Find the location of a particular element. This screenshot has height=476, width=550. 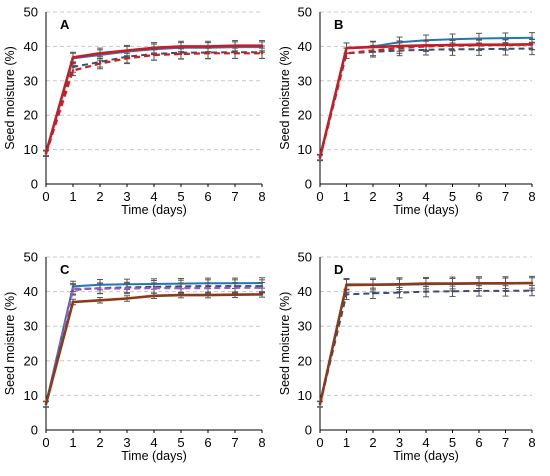

panel-label: C is located at coordinates (65, 269).